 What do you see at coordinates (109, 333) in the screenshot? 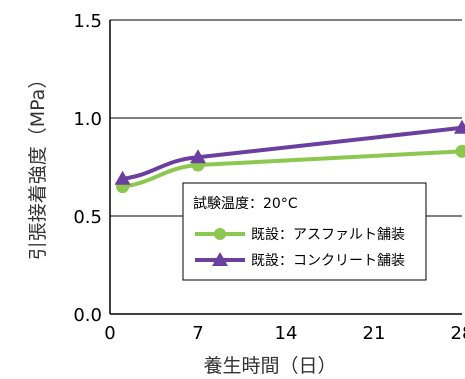
I see `x-tick-label: 0` at bounding box center [109, 333].